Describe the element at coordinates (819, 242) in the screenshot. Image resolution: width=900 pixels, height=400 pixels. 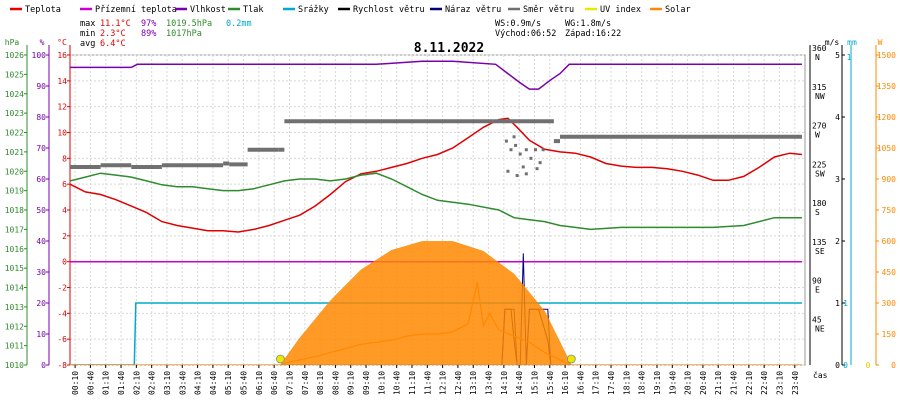
I see `direction-tick-label: 135` at that location.